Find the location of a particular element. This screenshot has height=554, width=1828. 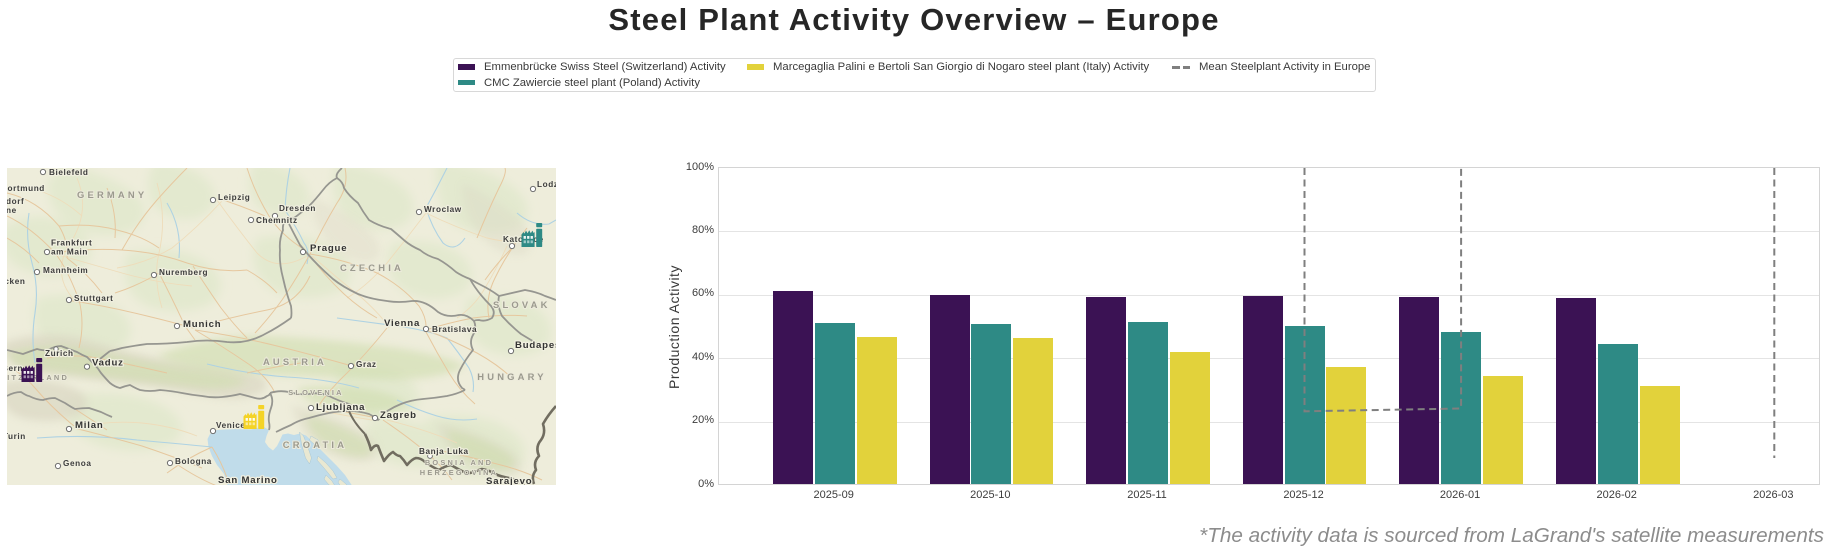

svg-text: Banja Luka is located at coordinates (444, 451).